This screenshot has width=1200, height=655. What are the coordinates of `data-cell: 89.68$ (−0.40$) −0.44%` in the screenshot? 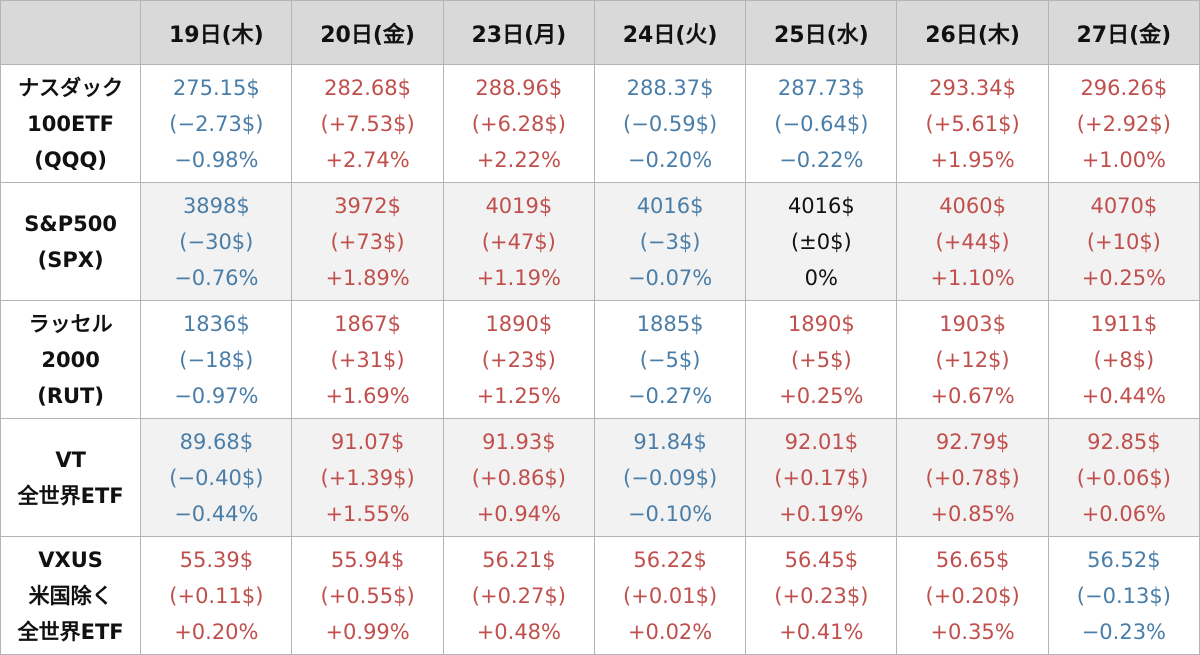 It's located at (216, 477).